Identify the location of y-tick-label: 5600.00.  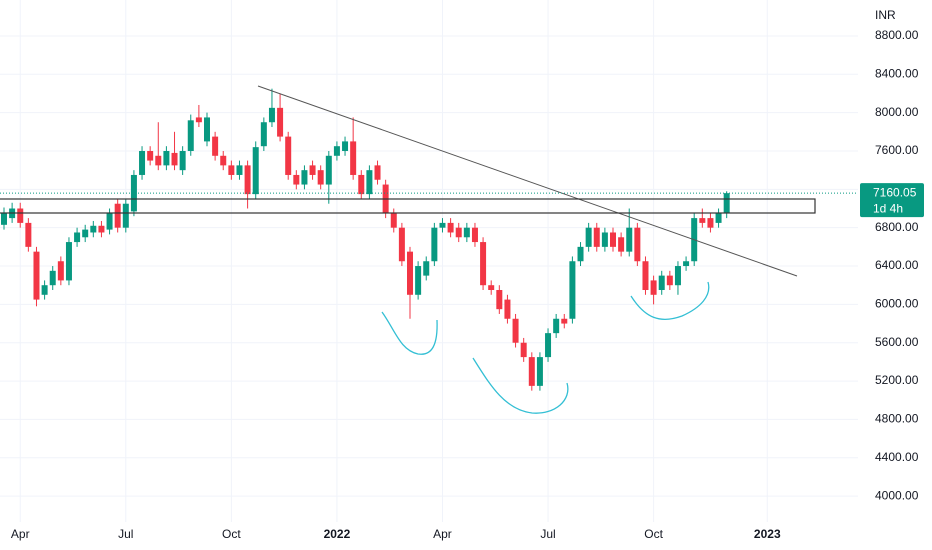
(897, 342).